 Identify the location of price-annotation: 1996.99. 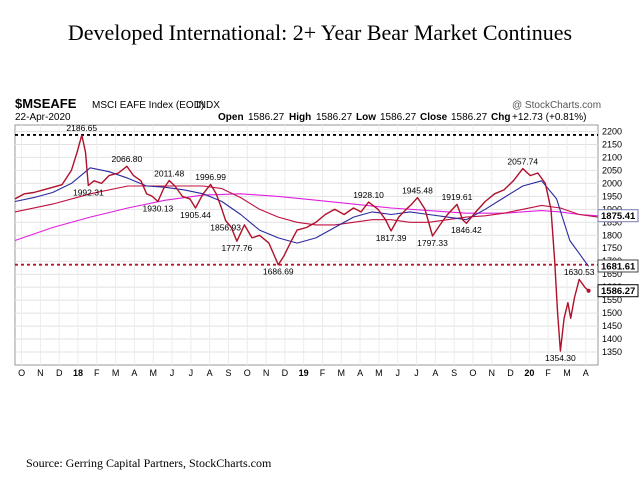
(210, 177).